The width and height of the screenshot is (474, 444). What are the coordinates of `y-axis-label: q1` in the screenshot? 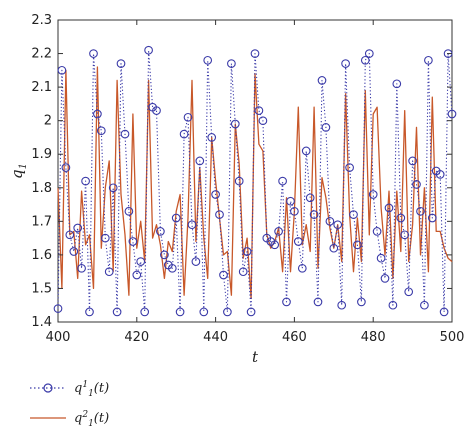 It's located at (18, 171).